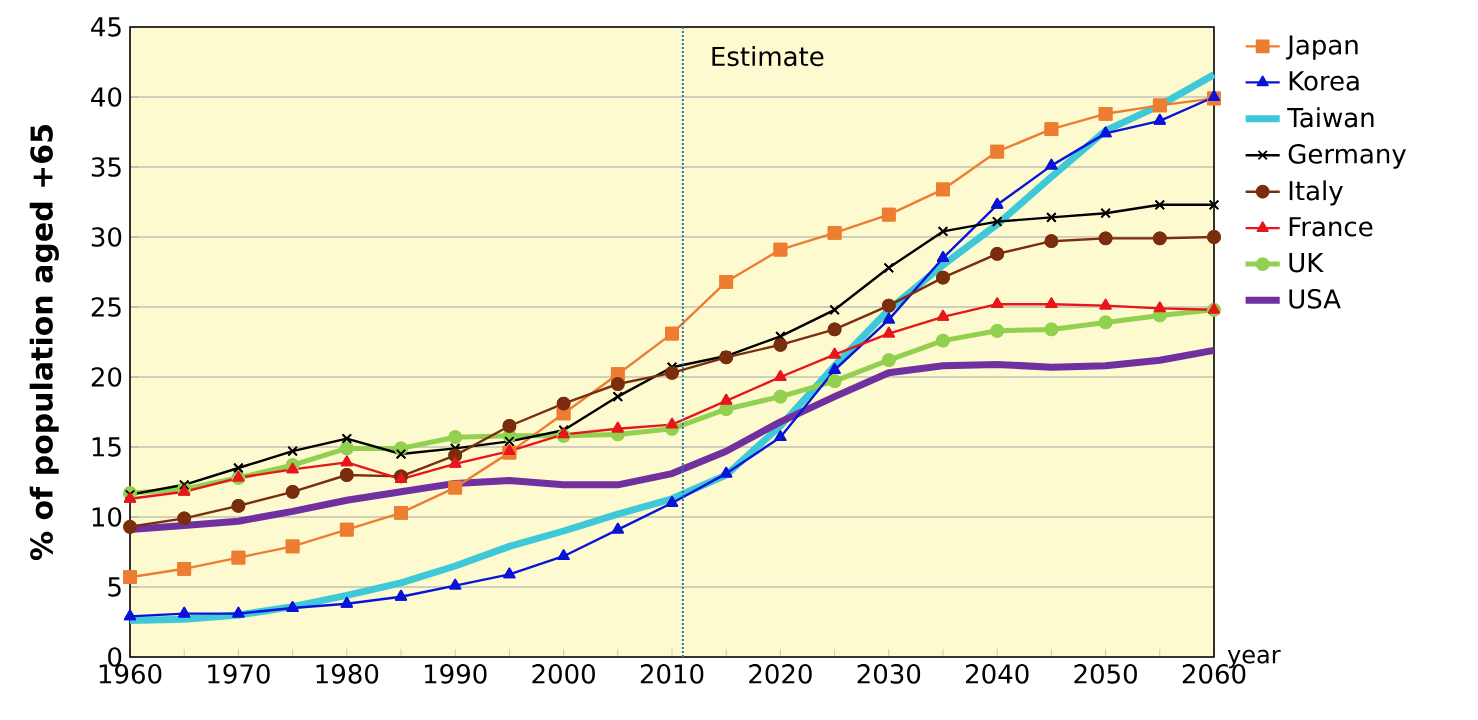 The width and height of the screenshot is (1478, 720). Describe the element at coordinates (768, 56) in the screenshot. I see `ref-line-label: Estimate` at that location.